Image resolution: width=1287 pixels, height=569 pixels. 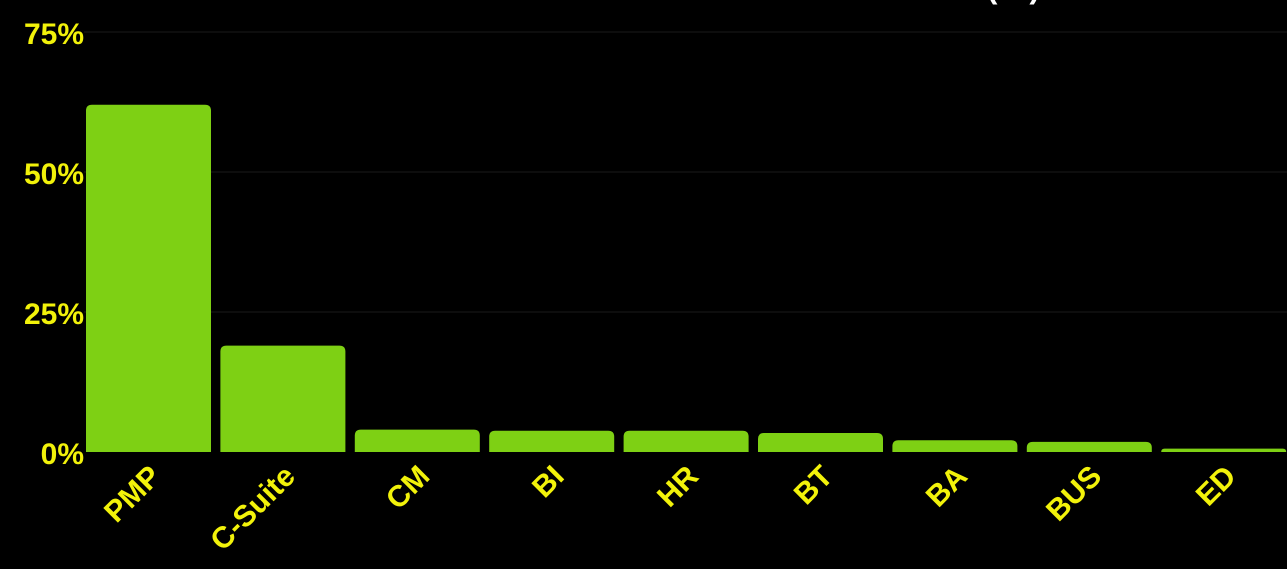 What do you see at coordinates (148, 278) in the screenshot?
I see `bar-pmp` at bounding box center [148, 278].